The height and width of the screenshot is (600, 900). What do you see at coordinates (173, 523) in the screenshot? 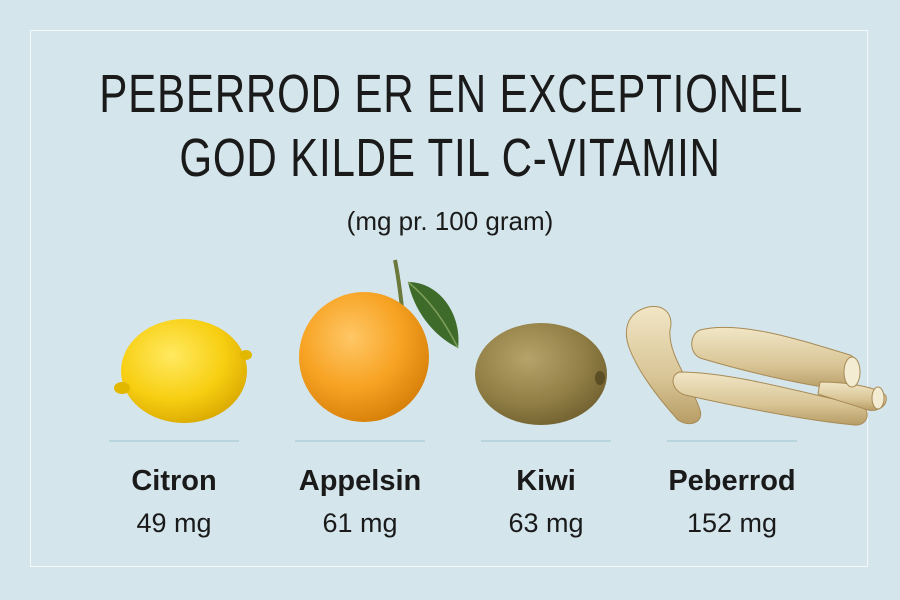
I see `value-label-citron: 49 mg` at bounding box center [173, 523].